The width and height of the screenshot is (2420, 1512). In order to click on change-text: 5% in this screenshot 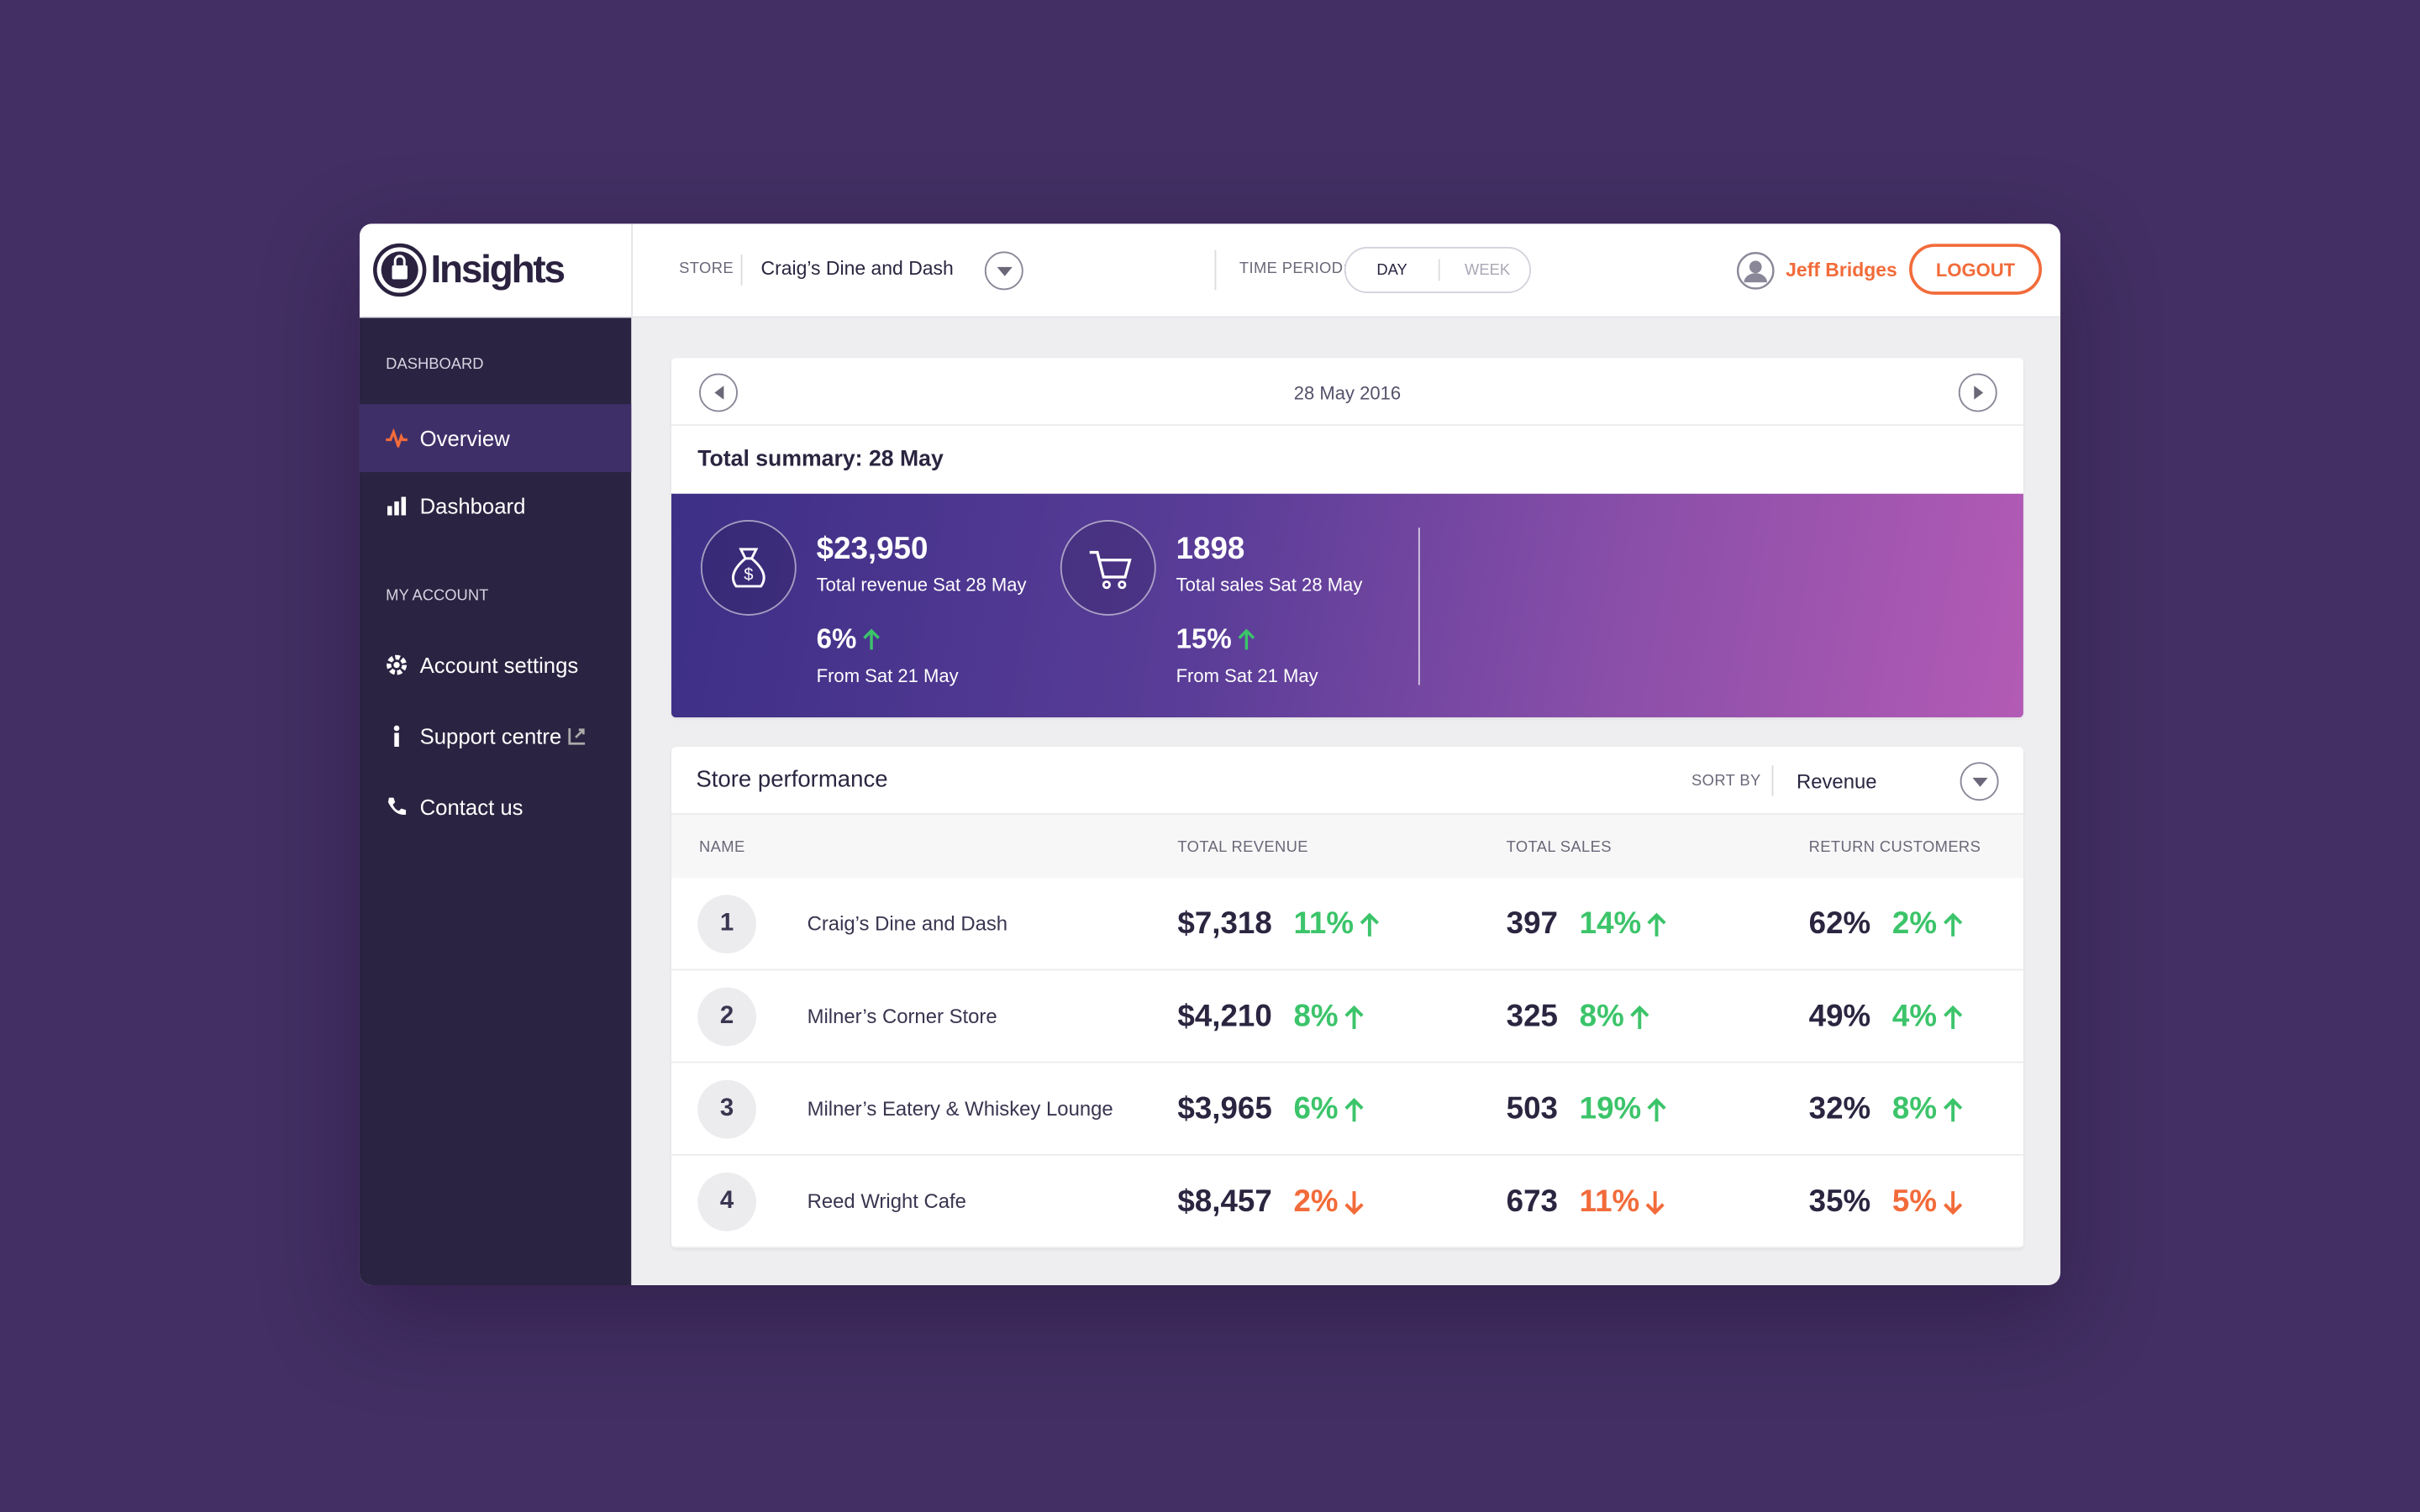, I will do `click(1914, 1201)`.